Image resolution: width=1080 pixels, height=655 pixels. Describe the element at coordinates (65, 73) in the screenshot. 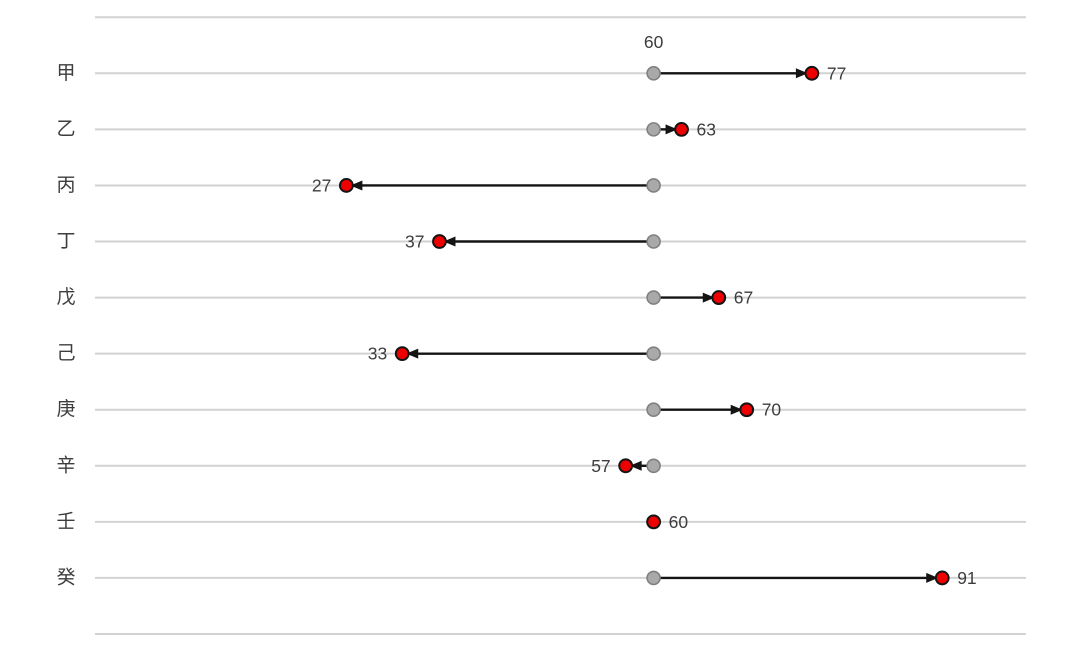

I see `category-label: 甲` at that location.